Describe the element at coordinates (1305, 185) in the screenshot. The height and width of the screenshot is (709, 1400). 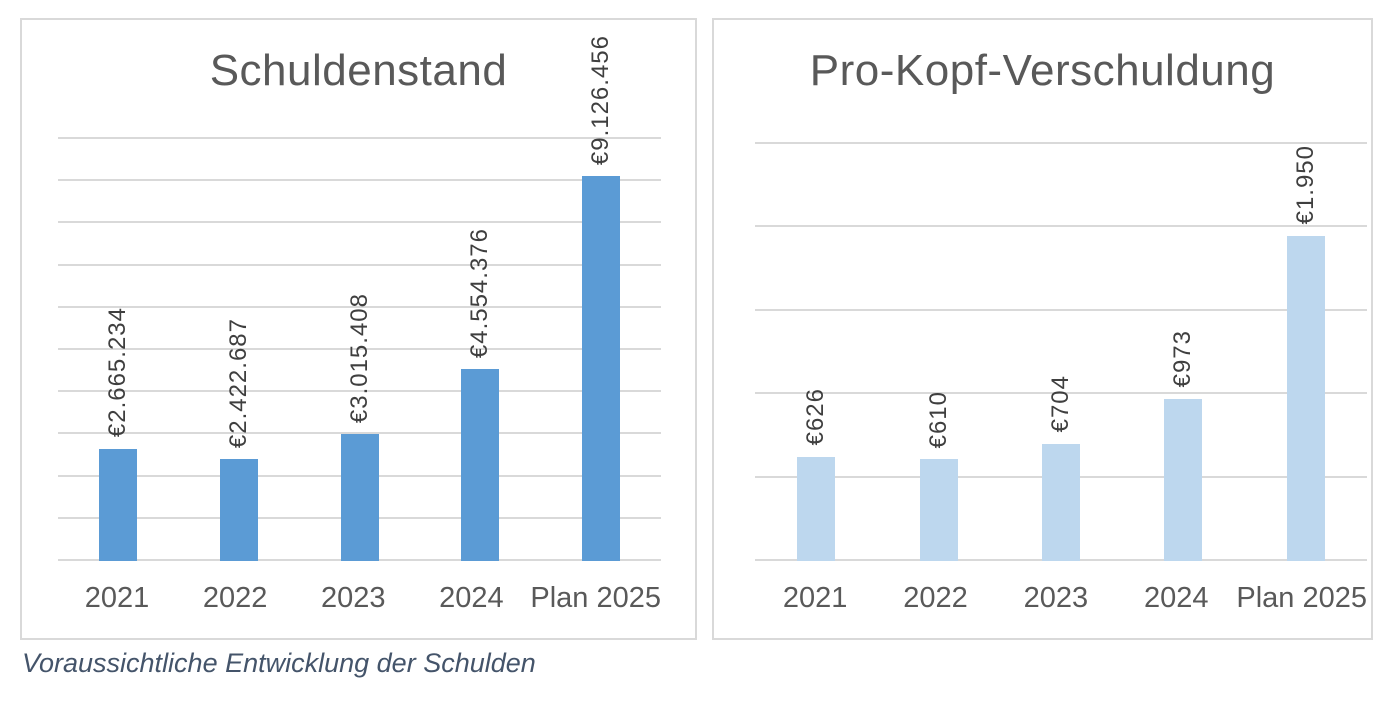
I see `bar-value-label: €1.950` at that location.